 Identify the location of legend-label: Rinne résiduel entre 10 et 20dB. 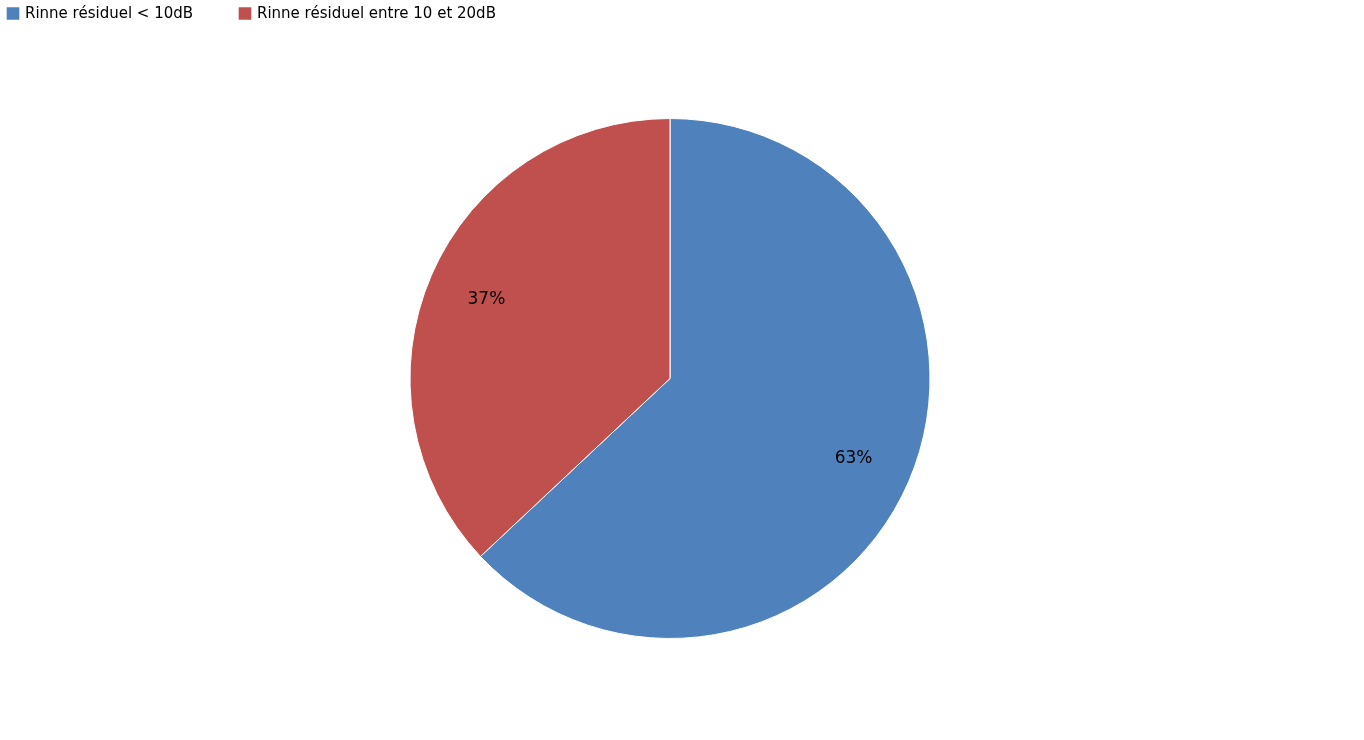
(376, 13).